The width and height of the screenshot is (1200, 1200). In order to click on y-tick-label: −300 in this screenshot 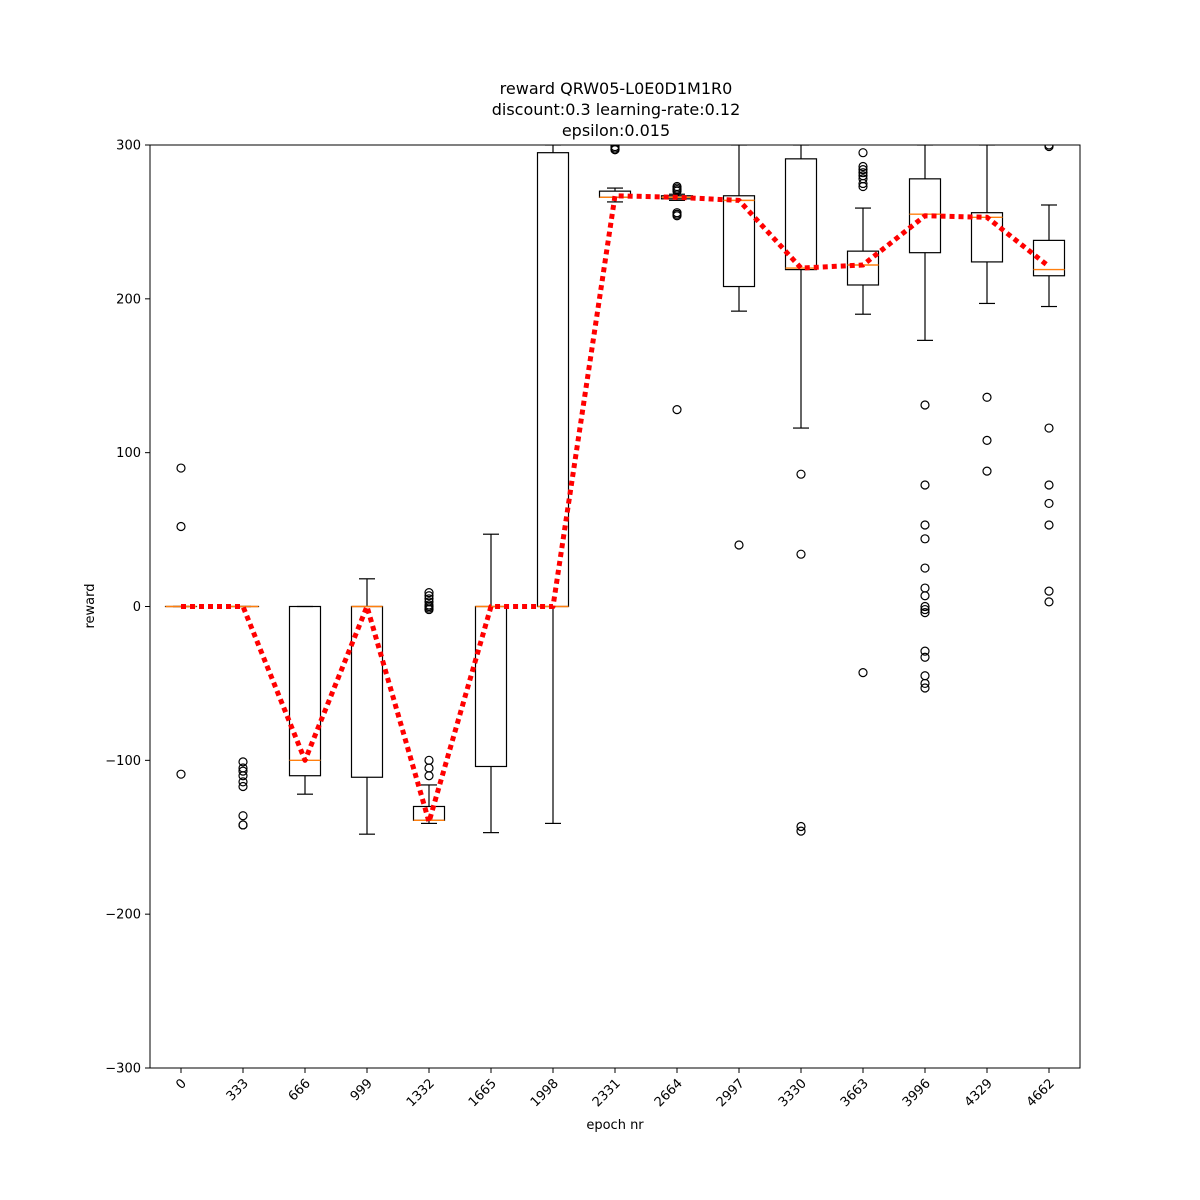, I will do `click(123, 1069)`.